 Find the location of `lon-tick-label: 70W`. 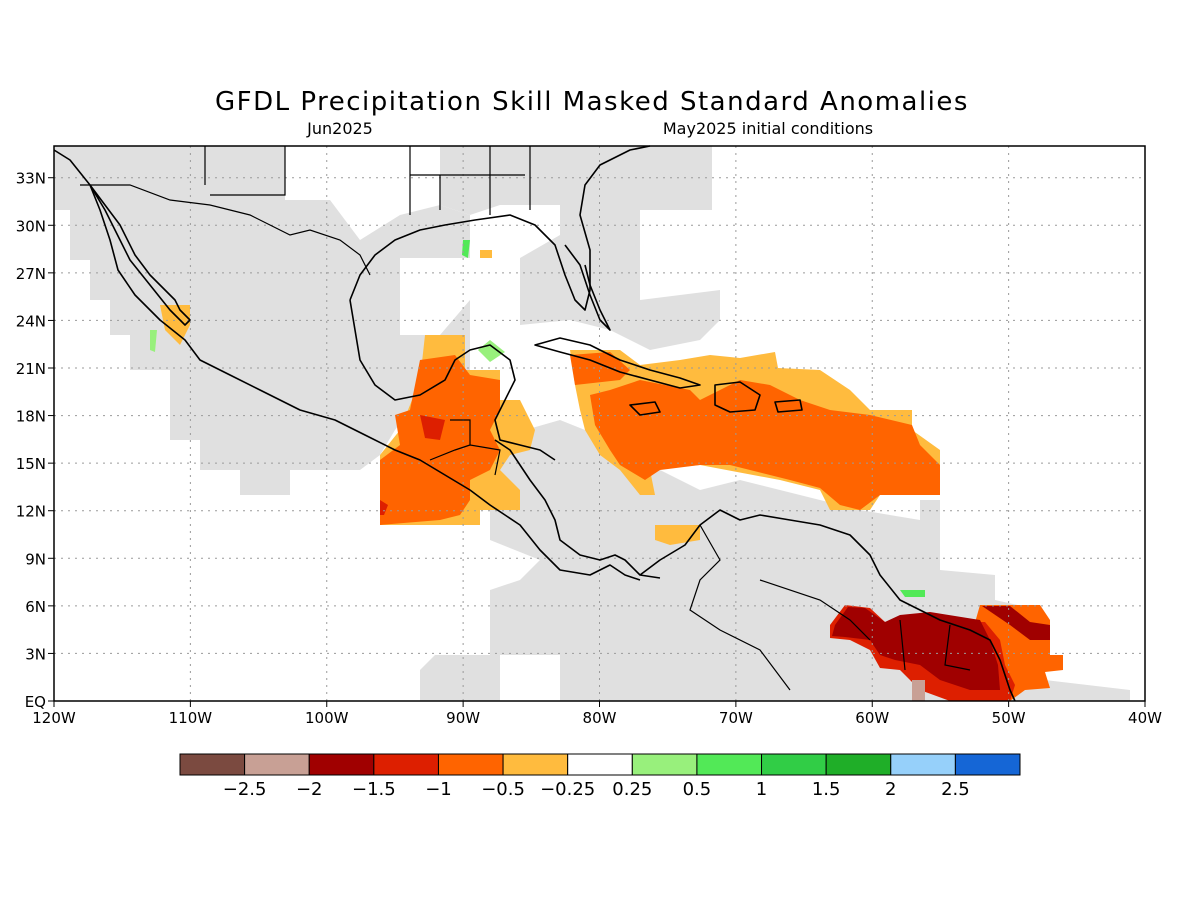

lon-tick-label: 70W is located at coordinates (736, 718).